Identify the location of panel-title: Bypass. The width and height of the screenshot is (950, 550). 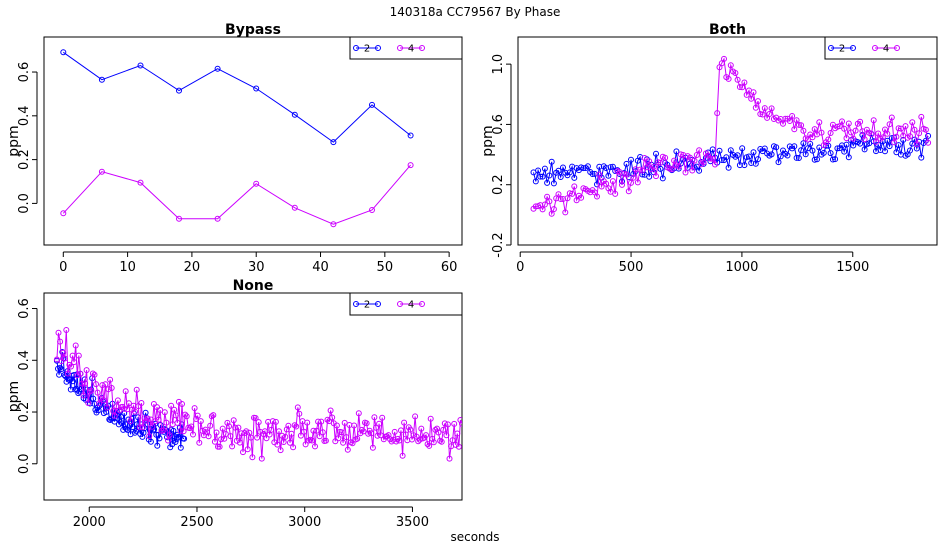
(253, 30).